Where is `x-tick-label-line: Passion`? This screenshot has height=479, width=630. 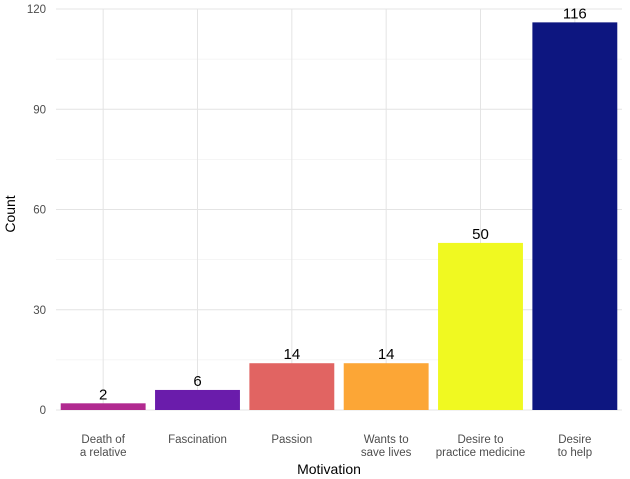
x-tick-label-line: Passion is located at coordinates (291, 440).